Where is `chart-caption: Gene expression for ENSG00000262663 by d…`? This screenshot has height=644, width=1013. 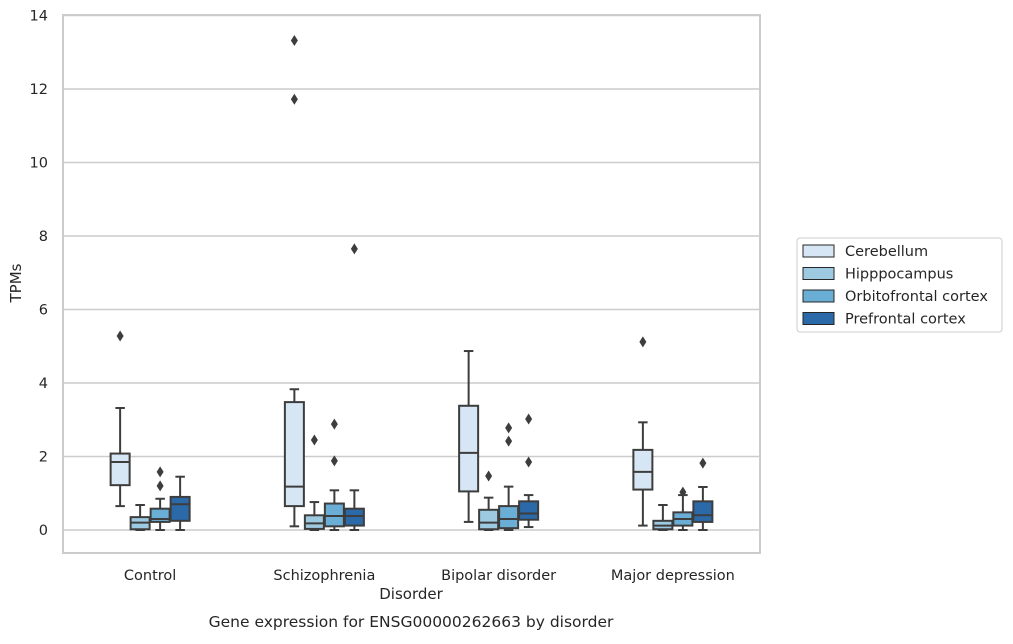
chart-caption: Gene expression for ENSG00000262663 by d… is located at coordinates (411, 622).